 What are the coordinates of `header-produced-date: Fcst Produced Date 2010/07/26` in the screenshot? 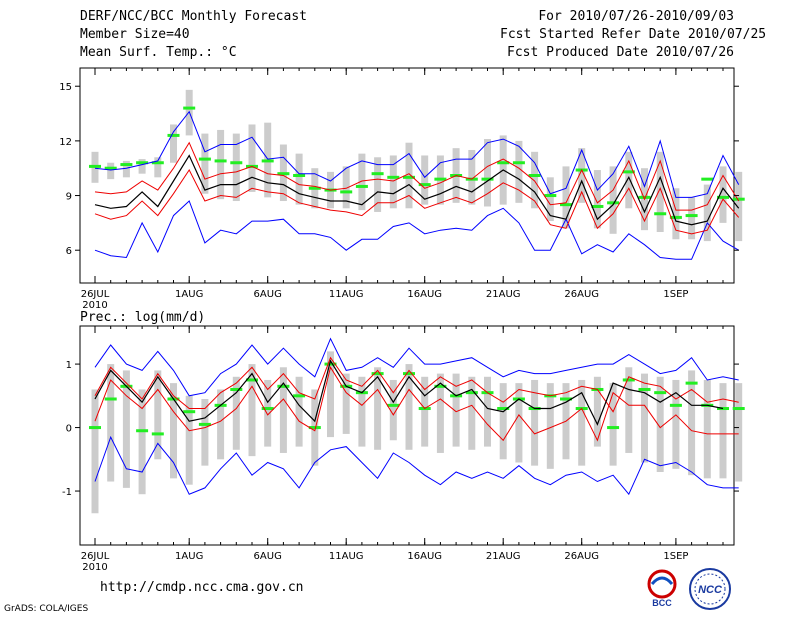 It's located at (620, 52).